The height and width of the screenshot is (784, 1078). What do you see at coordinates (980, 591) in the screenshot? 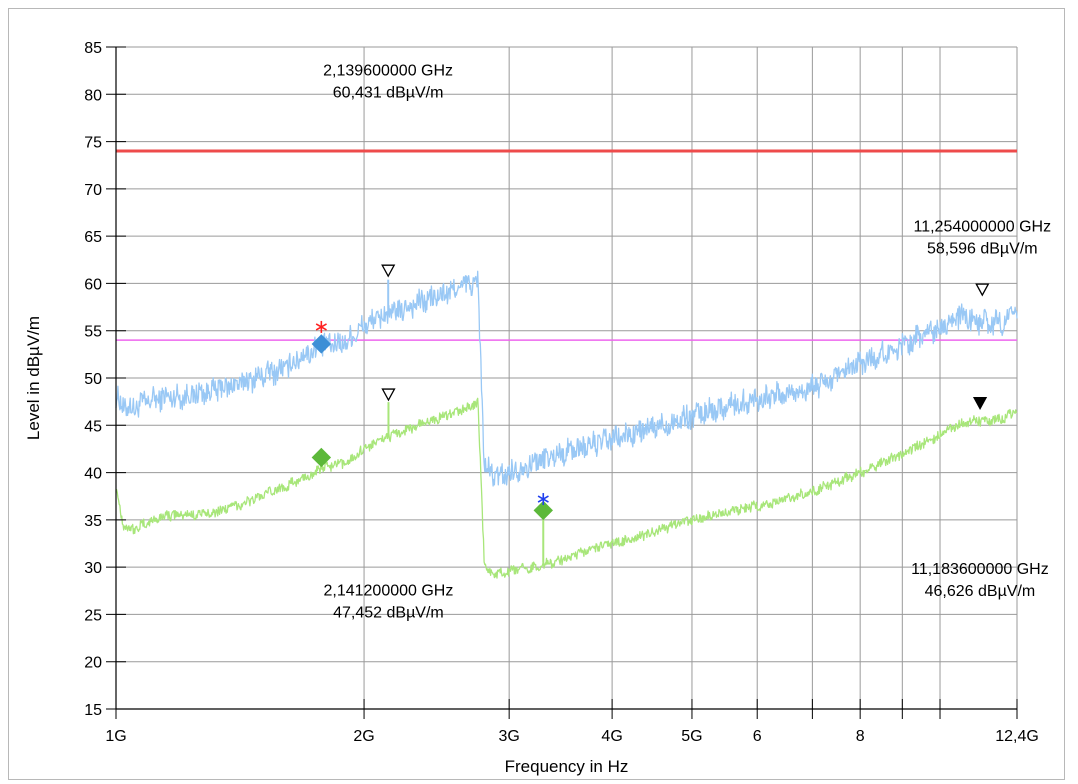
I see `marker-annotation-text: 46,626 dBµV/m` at bounding box center [980, 591].